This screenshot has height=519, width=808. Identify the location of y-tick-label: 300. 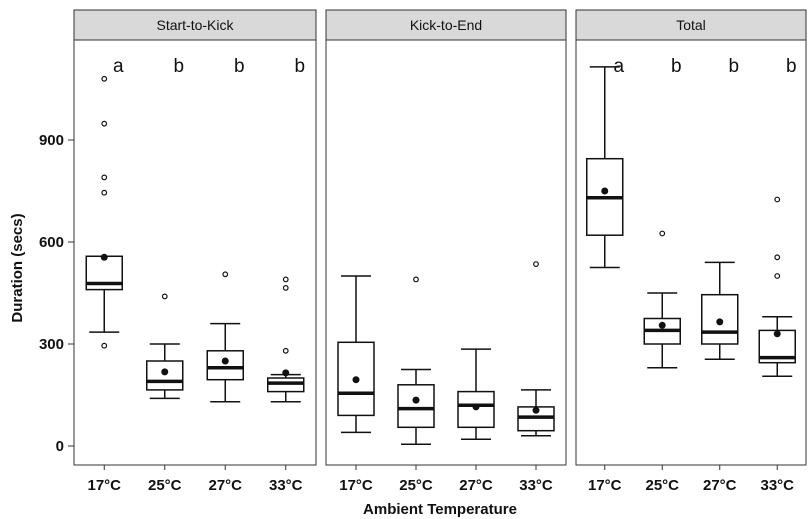
(51, 344).